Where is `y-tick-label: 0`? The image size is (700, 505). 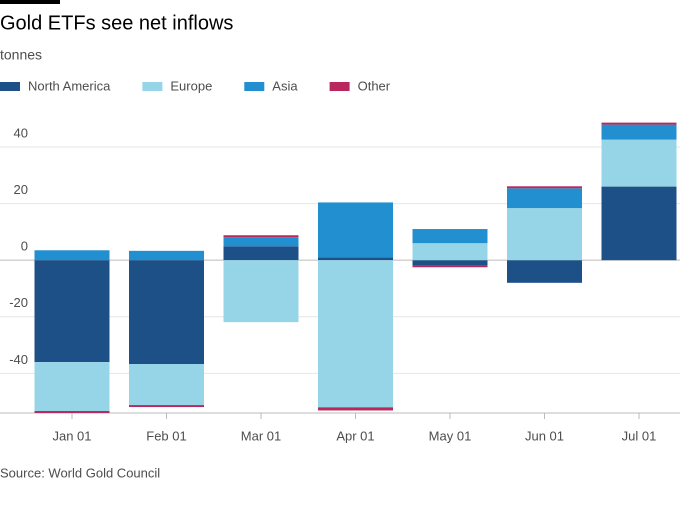
y-tick-label: 0 is located at coordinates (24, 246).